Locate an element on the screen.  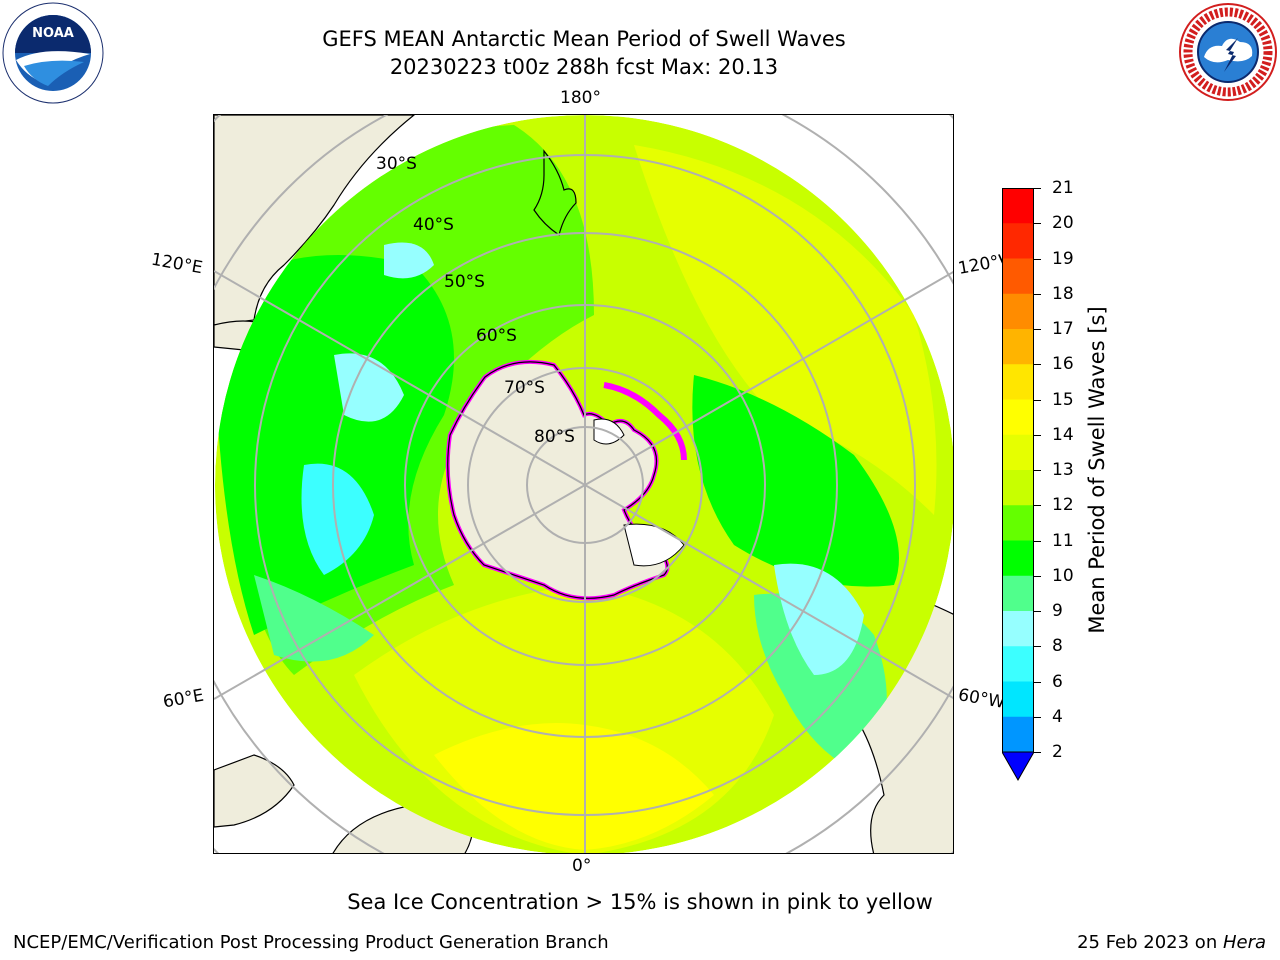
antarctica is located at coordinates (566, 480).